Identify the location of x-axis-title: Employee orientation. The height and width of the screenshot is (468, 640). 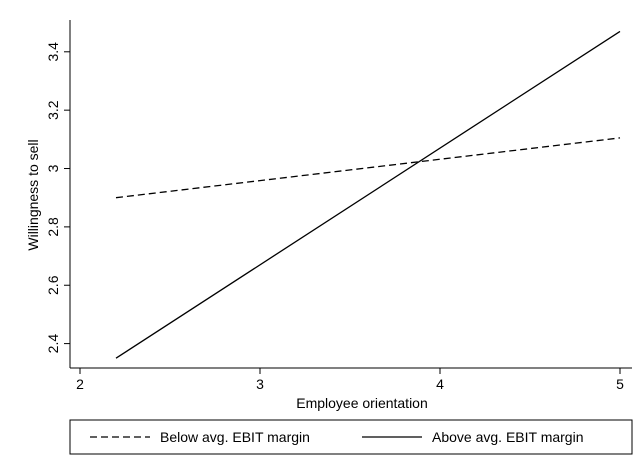
(362, 403).